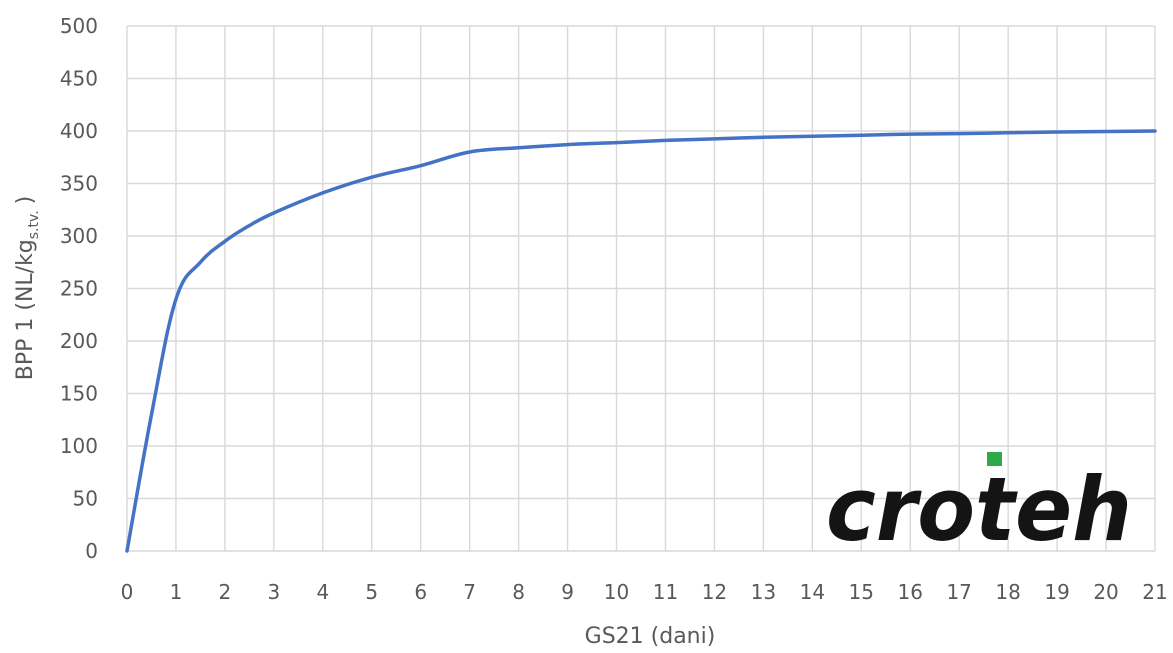 The width and height of the screenshot is (1173, 653). Describe the element at coordinates (273, 592) in the screenshot. I see `x-tick-label: 3` at that location.